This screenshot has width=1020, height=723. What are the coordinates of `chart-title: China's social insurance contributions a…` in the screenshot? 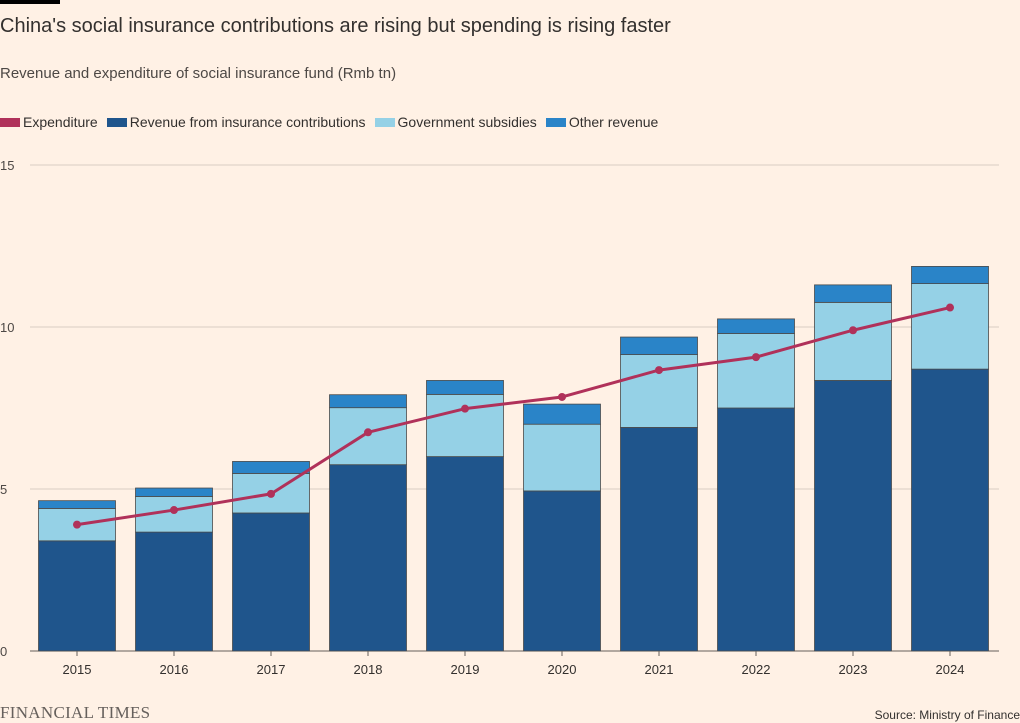 It's located at (335, 26).